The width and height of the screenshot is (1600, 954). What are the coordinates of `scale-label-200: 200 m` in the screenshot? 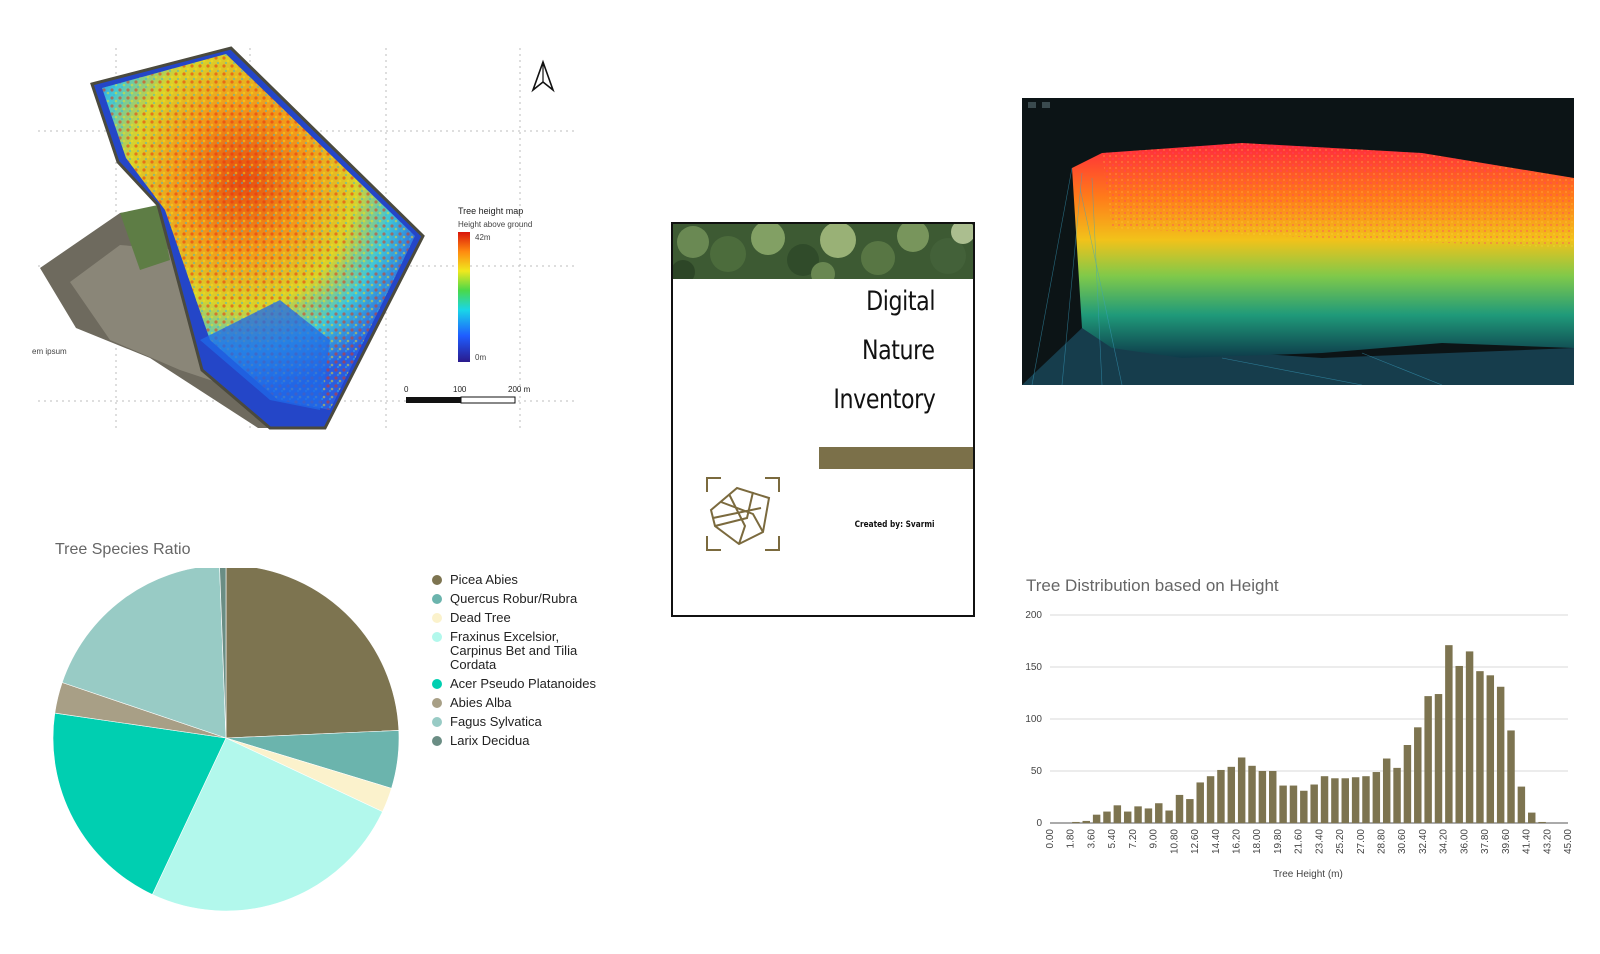 It's located at (519, 389).